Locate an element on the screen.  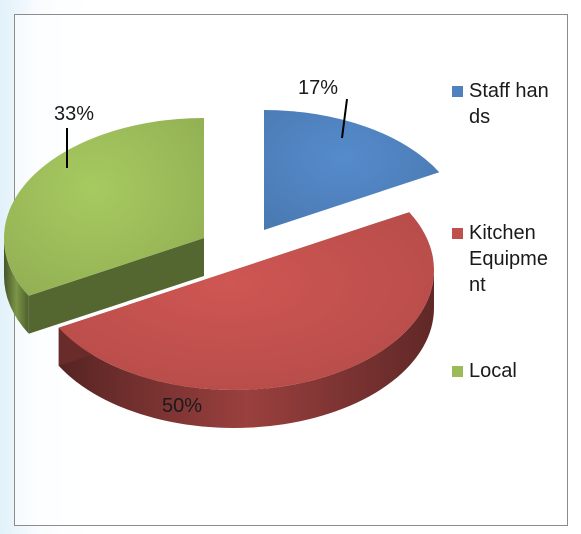
pie-slice-staff-hands is located at coordinates (352, 170).